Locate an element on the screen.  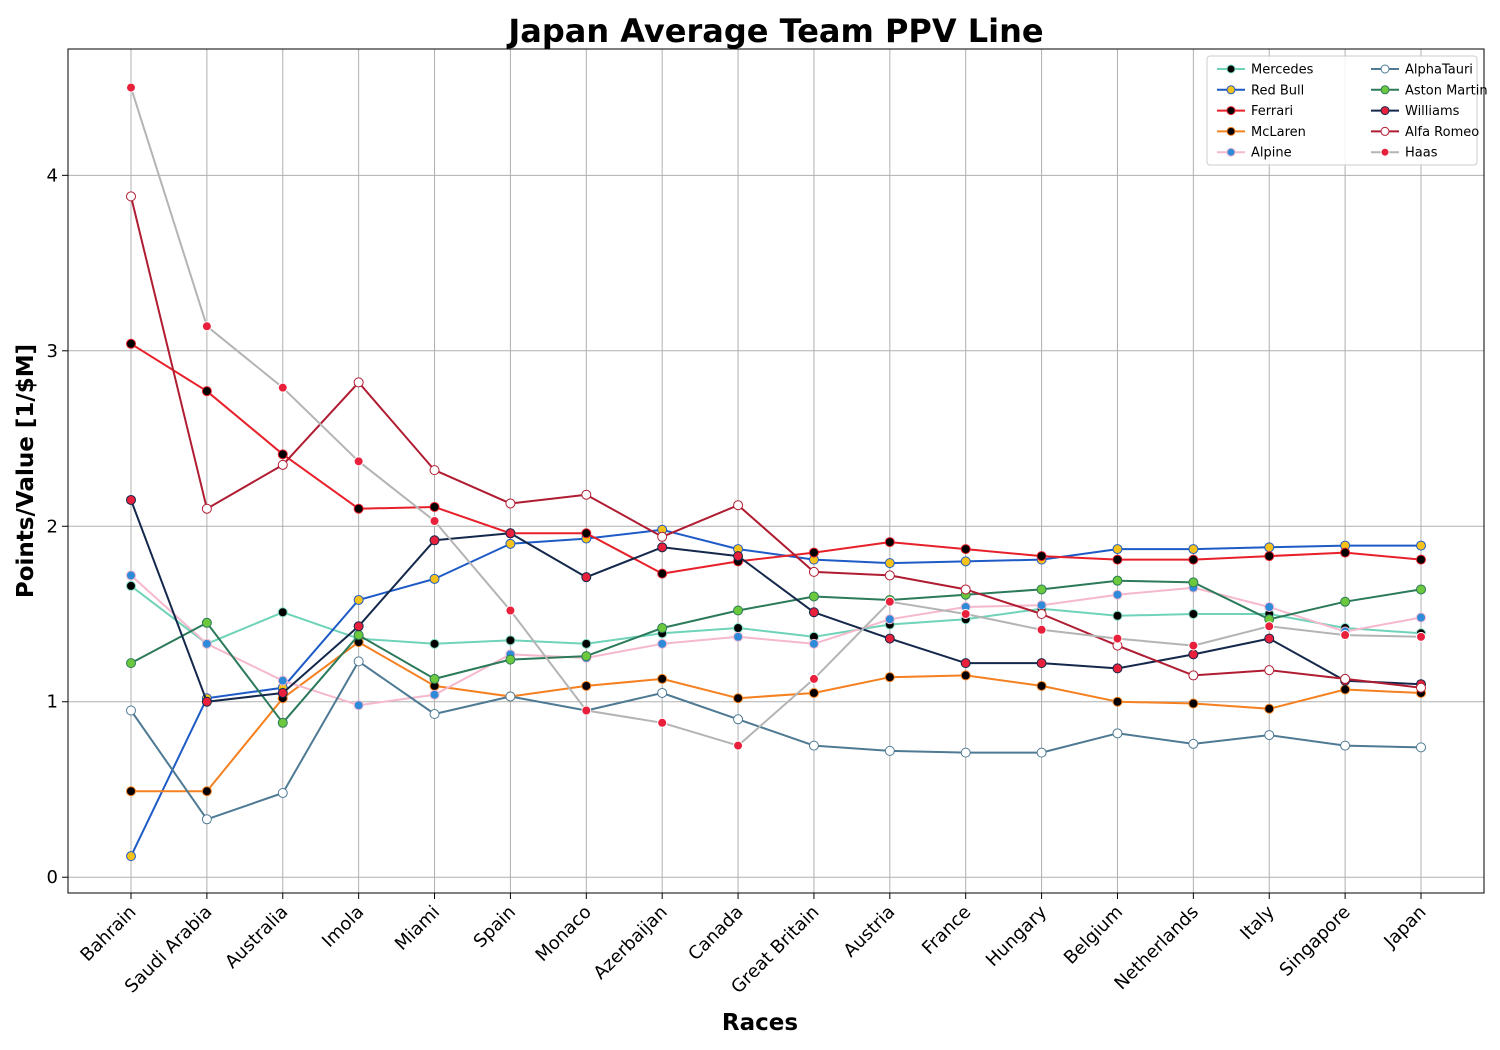
legend-label: Alfa Romeo is located at coordinates (1442, 132).